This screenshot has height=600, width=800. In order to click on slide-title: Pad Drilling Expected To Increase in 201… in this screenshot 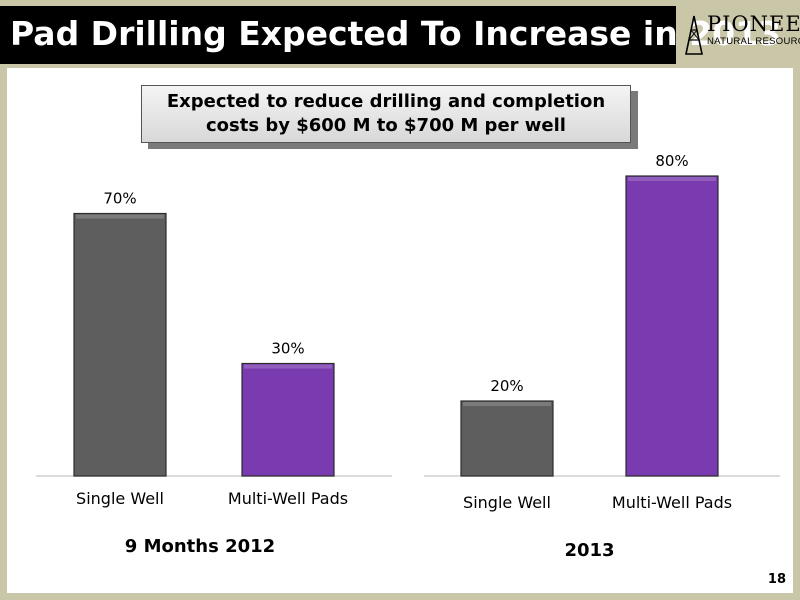, I will do `click(396, 33)`.